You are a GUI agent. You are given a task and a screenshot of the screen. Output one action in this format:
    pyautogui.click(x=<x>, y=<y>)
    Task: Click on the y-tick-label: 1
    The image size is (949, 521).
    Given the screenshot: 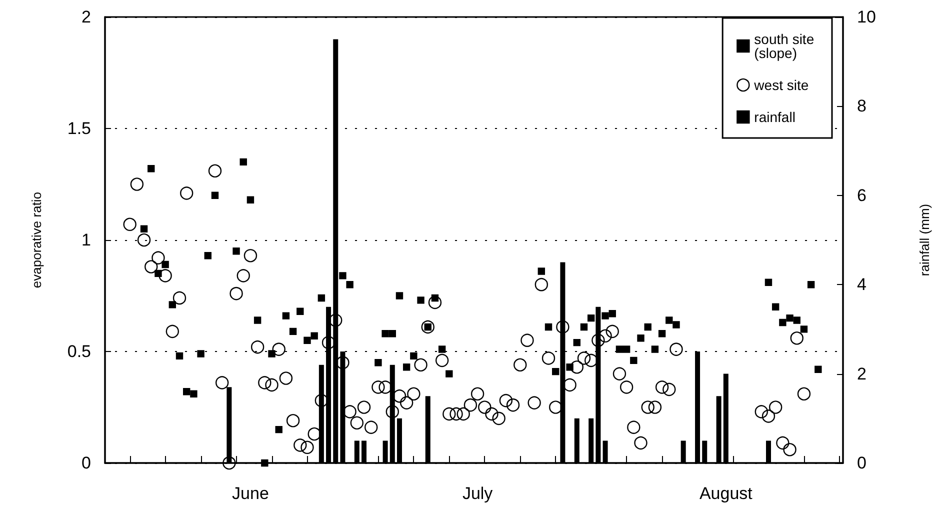 What is the action you would take?
    pyautogui.click(x=86, y=240)
    